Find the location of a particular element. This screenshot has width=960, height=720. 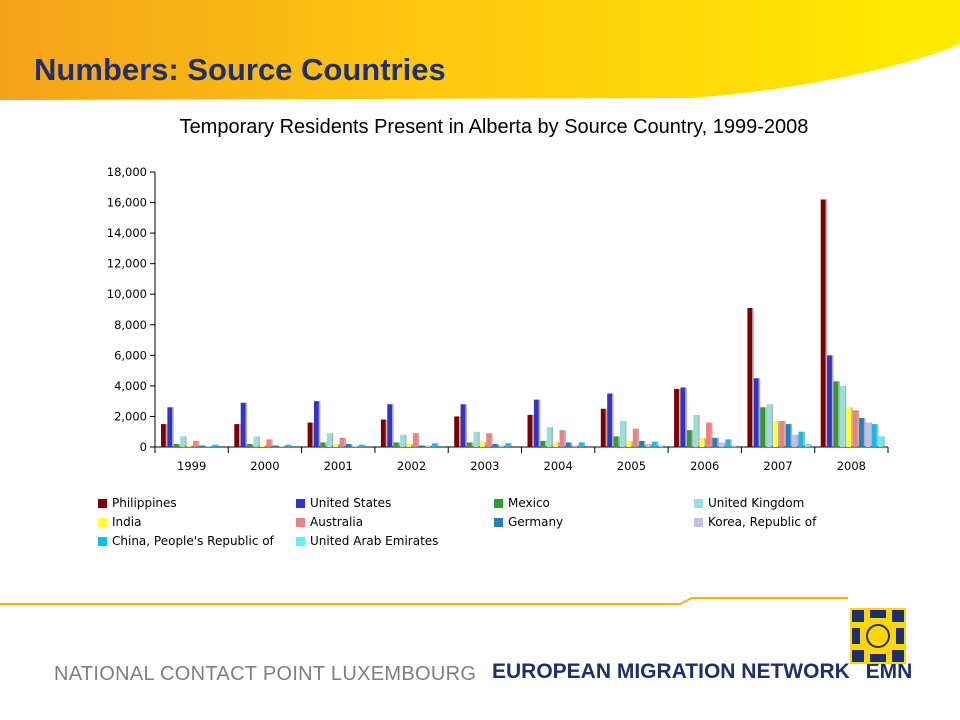

y-tick-label: 18,000 is located at coordinates (127, 172).